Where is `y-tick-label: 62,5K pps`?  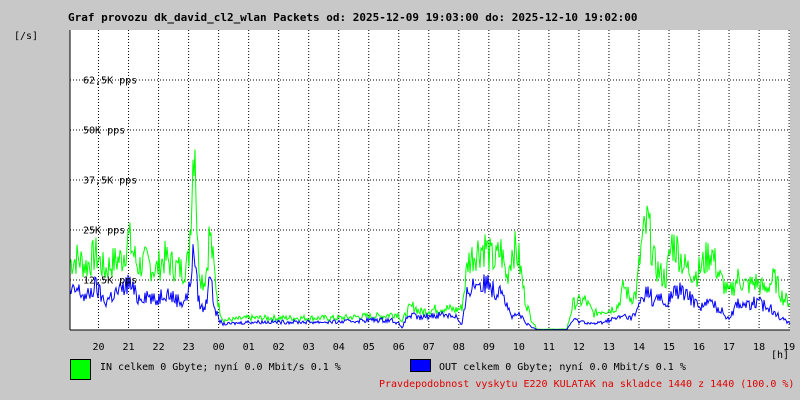
y-tick-label: 62,5K pps is located at coordinates (110, 81).